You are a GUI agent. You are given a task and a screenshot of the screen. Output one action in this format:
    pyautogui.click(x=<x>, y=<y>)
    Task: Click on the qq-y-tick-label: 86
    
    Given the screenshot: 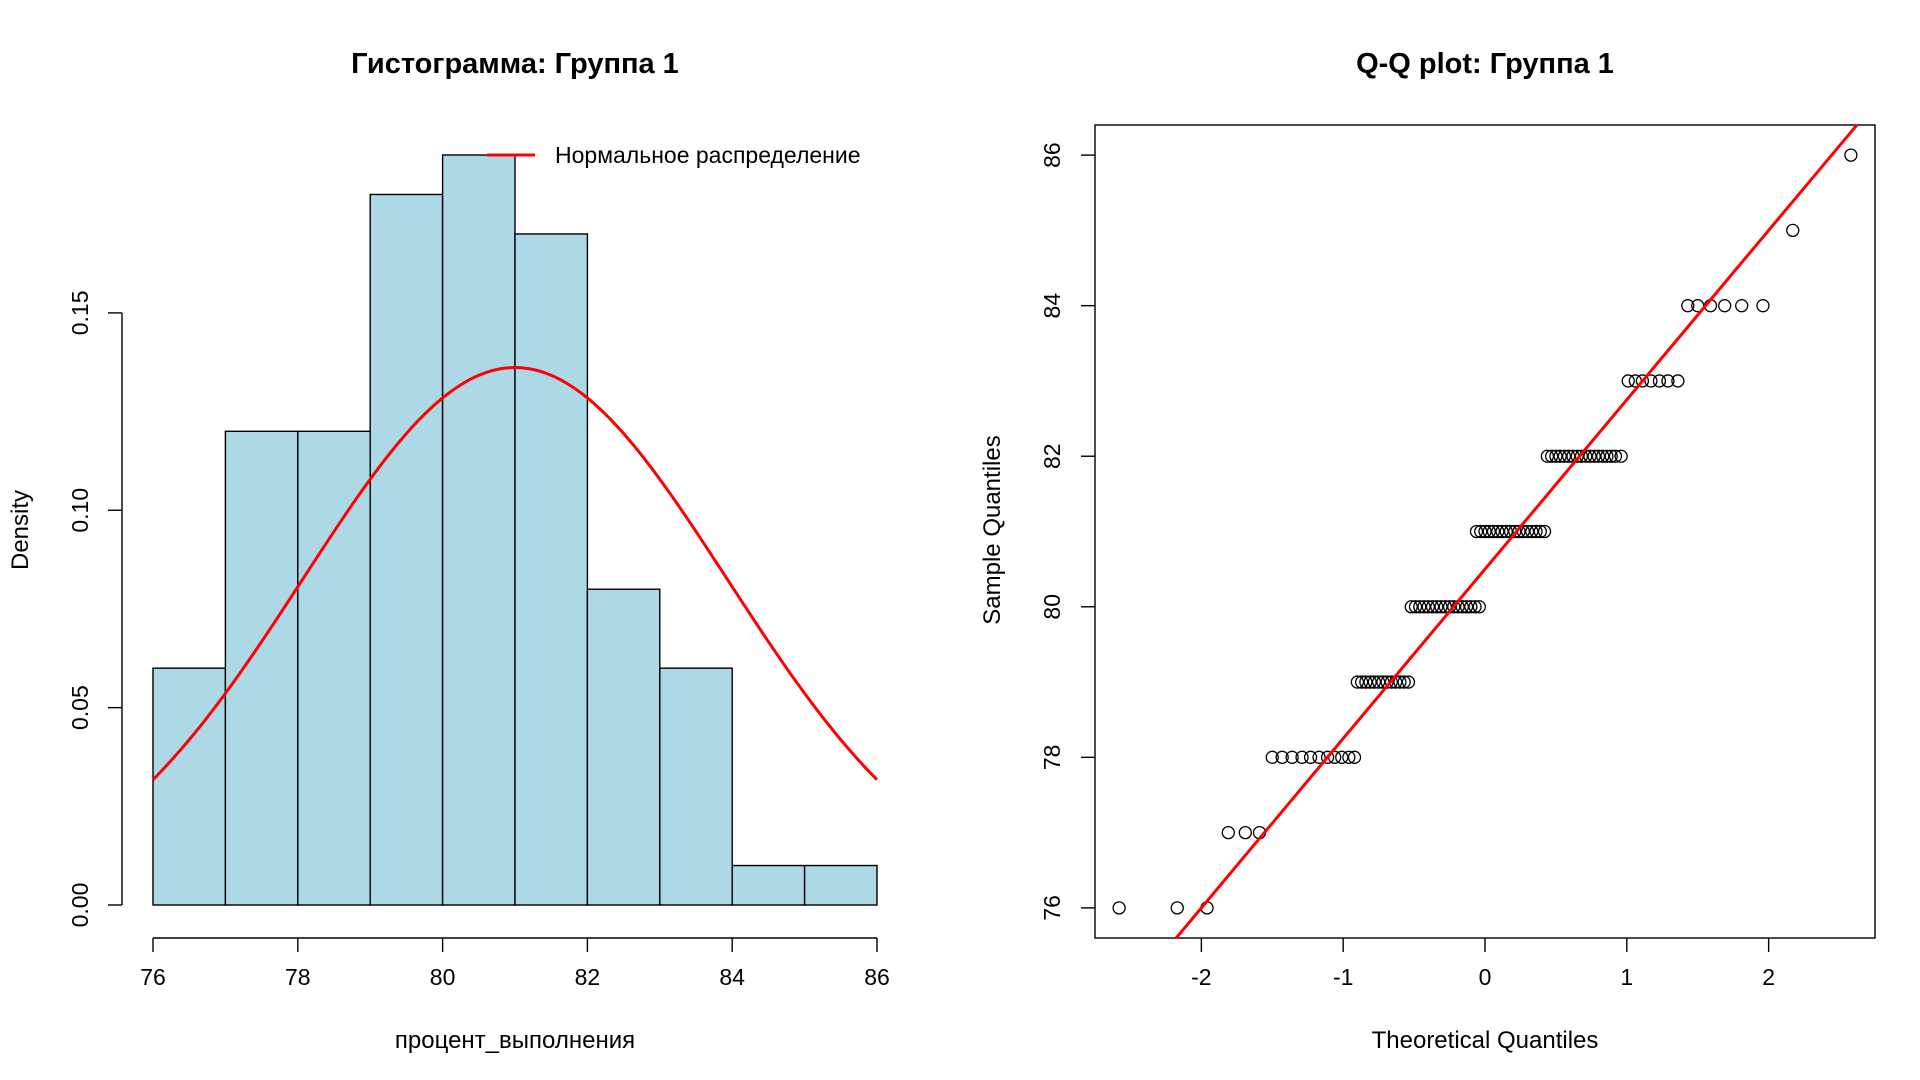 What is the action you would take?
    pyautogui.click(x=1052, y=155)
    